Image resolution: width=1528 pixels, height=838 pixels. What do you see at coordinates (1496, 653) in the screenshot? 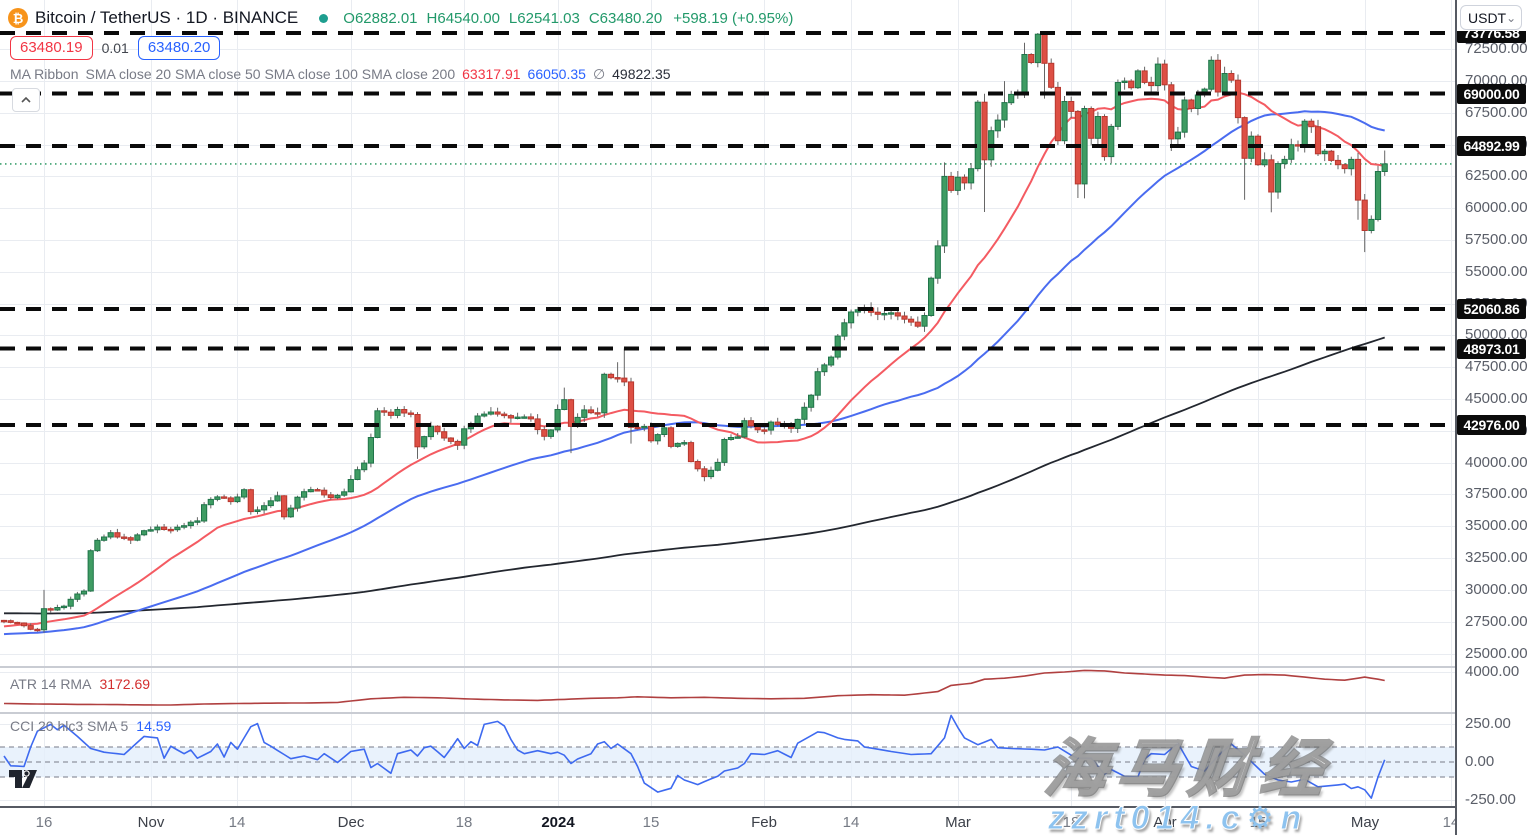
I see `price-axis-tick: 25000.00` at bounding box center [1496, 653].